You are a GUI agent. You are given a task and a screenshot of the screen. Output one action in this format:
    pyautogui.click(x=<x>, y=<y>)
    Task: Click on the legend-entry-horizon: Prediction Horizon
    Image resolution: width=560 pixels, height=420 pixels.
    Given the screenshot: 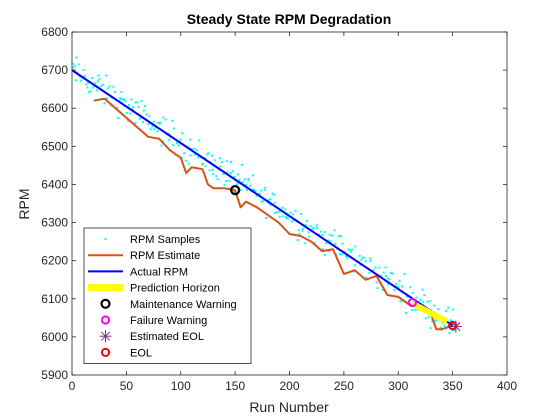 What is the action you would take?
    pyautogui.click(x=154, y=289)
    